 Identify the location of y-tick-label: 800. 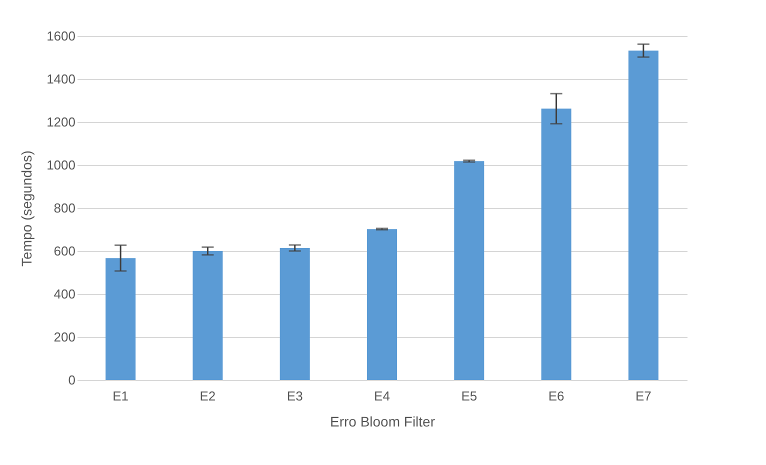
(65, 208).